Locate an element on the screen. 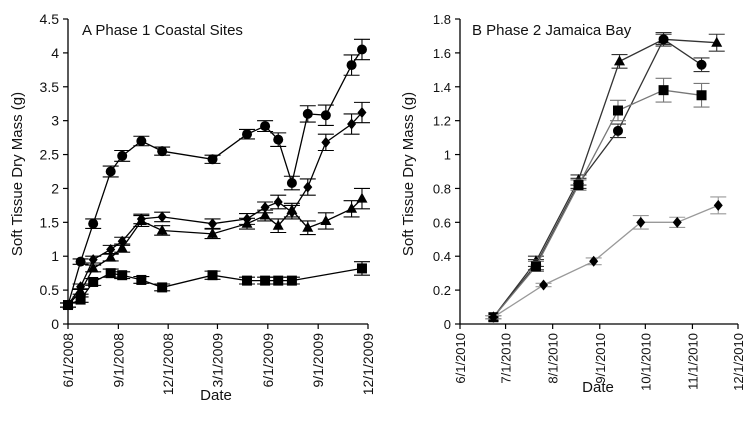  y-tick-label: 2.5 is located at coordinates (50, 155).